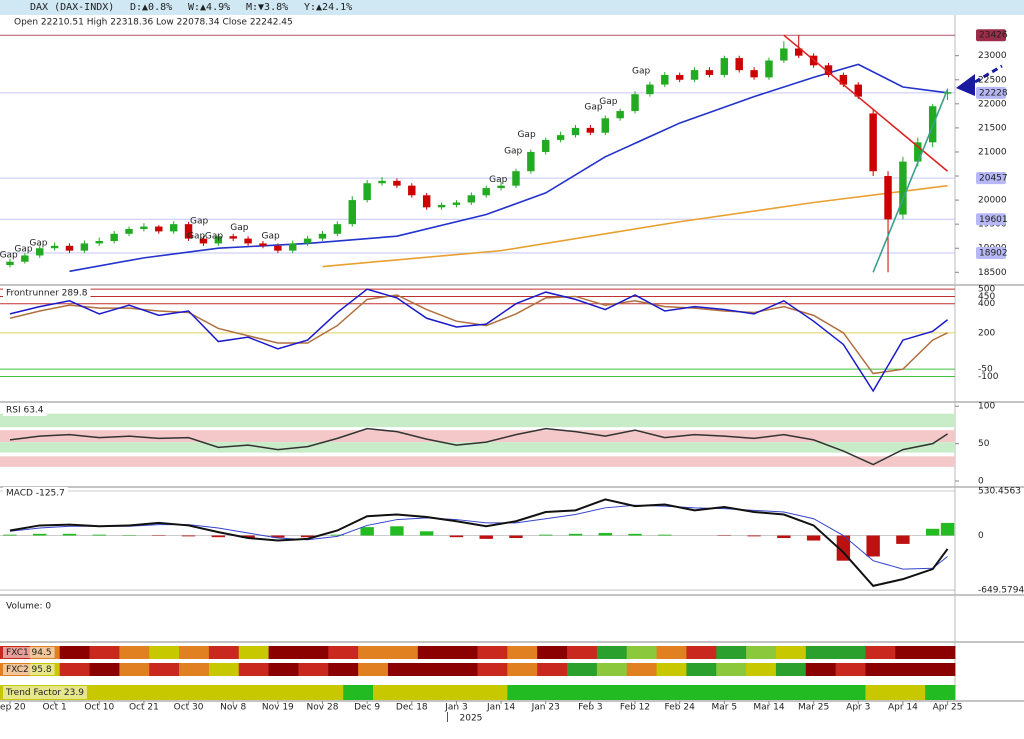 This screenshot has width=1024, height=739. What do you see at coordinates (965, 85) in the screenshot?
I see `arrow-head` at bounding box center [965, 85].